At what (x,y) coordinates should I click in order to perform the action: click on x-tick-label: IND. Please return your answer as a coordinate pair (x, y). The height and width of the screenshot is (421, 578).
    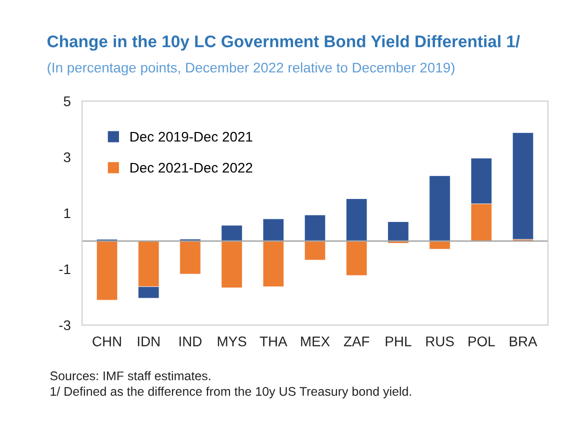
    Looking at the image, I should click on (191, 341).